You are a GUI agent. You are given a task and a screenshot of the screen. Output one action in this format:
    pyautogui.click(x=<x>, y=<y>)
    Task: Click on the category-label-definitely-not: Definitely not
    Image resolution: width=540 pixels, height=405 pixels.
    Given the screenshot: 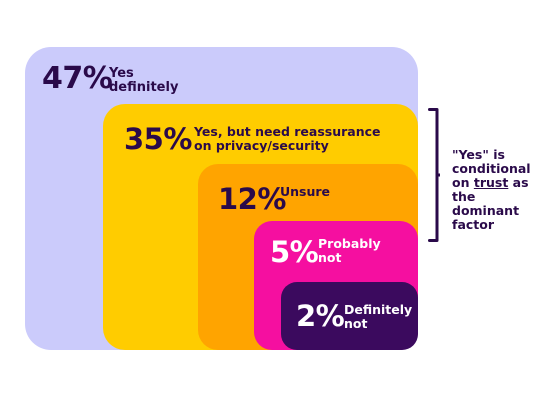 What is the action you would take?
    pyautogui.click(x=378, y=317)
    